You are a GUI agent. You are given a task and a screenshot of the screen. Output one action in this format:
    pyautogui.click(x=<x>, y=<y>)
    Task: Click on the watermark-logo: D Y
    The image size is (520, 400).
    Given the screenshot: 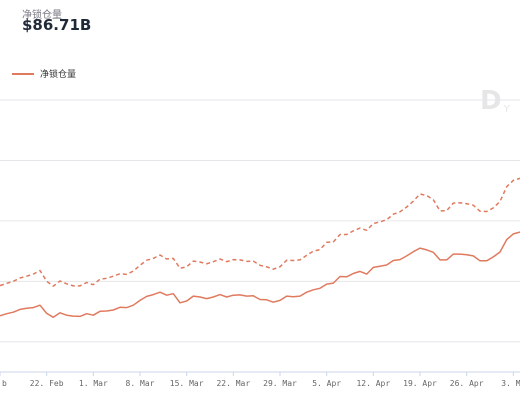 What is the action you would take?
    pyautogui.click(x=495, y=101)
    